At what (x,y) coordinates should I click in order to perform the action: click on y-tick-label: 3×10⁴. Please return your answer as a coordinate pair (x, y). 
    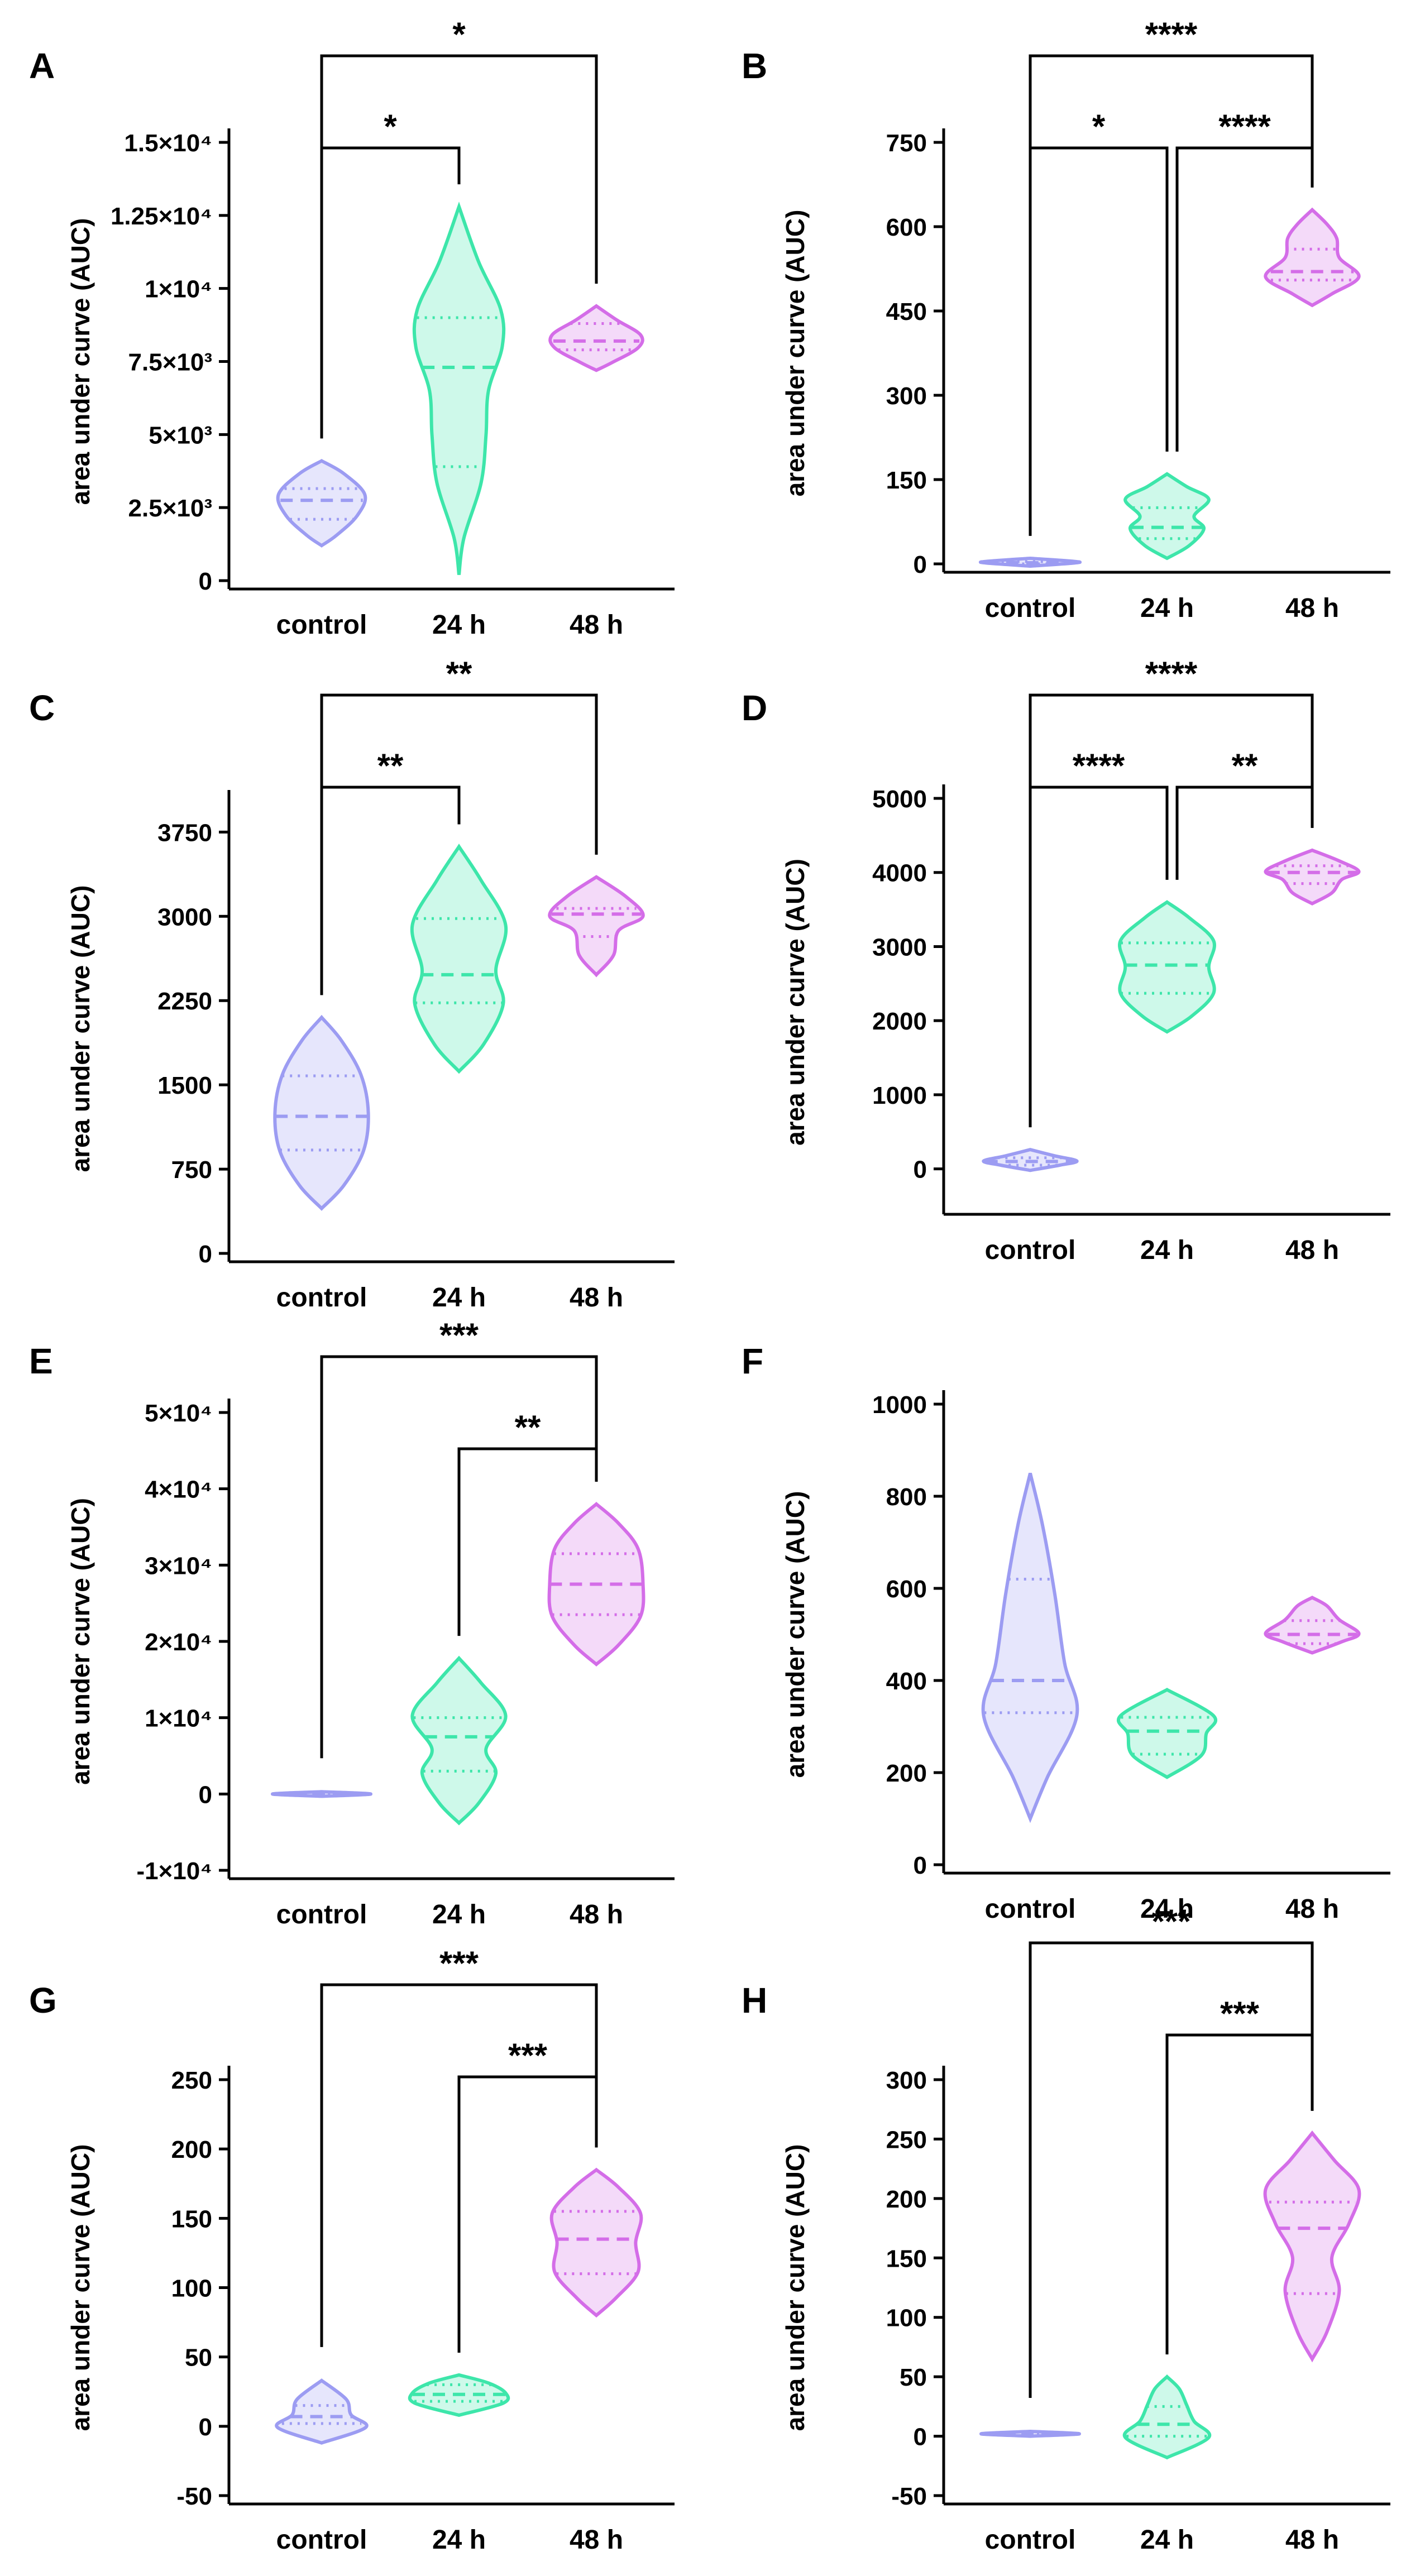
    Looking at the image, I should click on (178, 1565).